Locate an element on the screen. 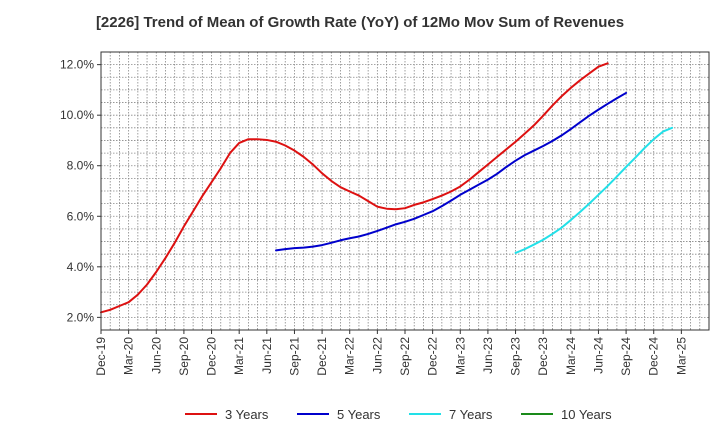 Image resolution: width=720 pixels, height=440 pixels. x-tick-label: Mar-22 is located at coordinates (350, 356).